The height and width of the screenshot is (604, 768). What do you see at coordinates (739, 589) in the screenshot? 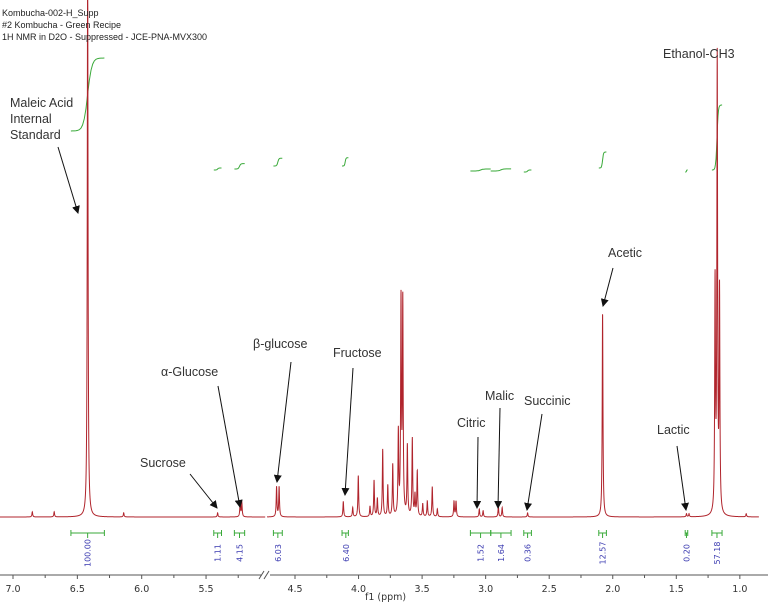
I see `x-tick-label: 1.0` at bounding box center [739, 589].